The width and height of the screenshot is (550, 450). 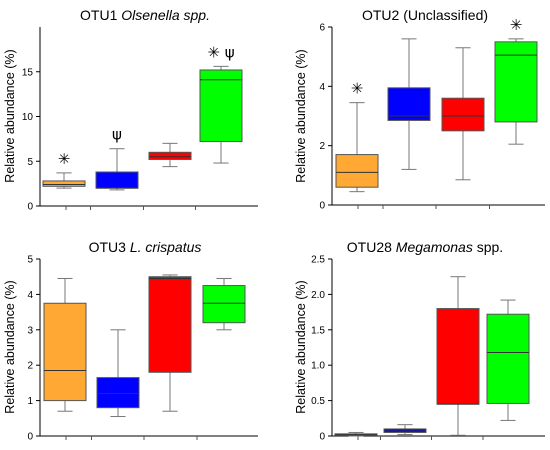 I want to click on chart-title-text: OTU2 (Unclassified), so click(x=425, y=15).